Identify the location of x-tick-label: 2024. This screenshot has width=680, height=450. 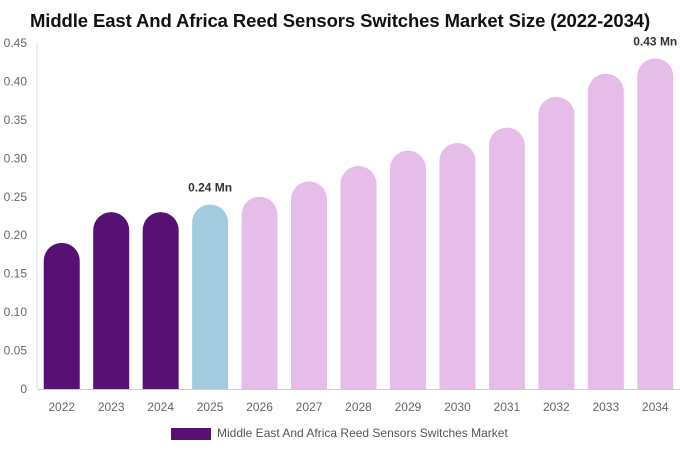
(160, 407).